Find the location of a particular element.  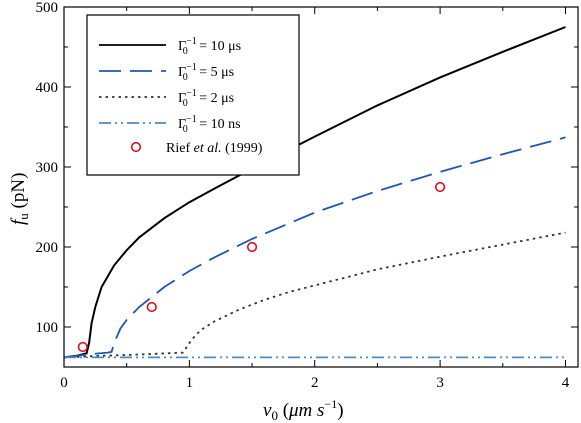

y-axis-label: fu (pN) is located at coordinates (19, 199).